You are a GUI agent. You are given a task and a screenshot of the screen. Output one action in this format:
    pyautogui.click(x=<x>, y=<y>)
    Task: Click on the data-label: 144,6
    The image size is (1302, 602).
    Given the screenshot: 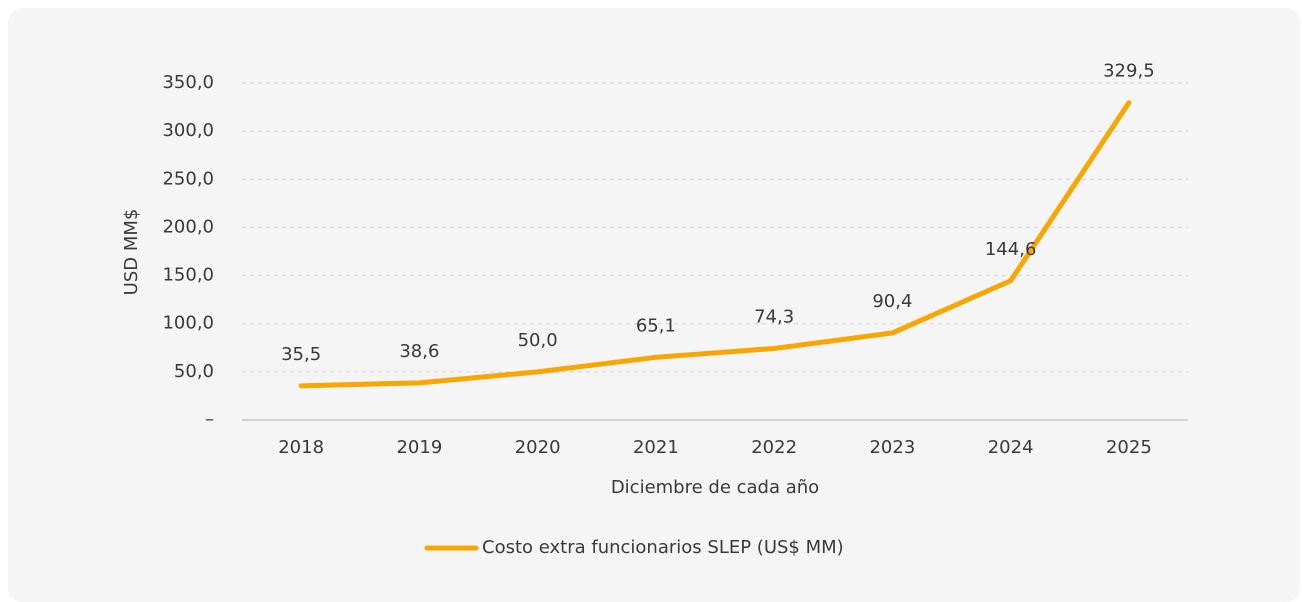 What is the action you would take?
    pyautogui.click(x=1011, y=249)
    